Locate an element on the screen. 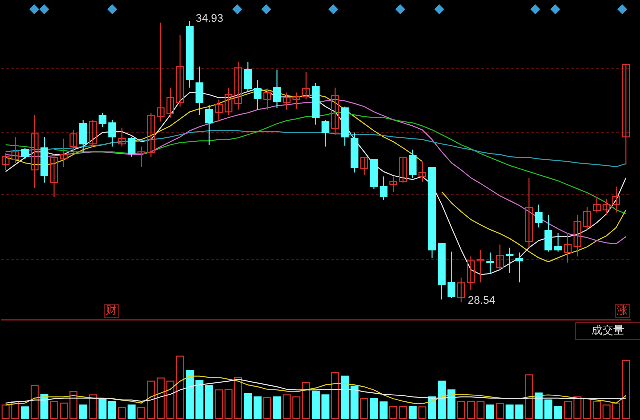  annotation: 涨 is located at coordinates (622, 311).